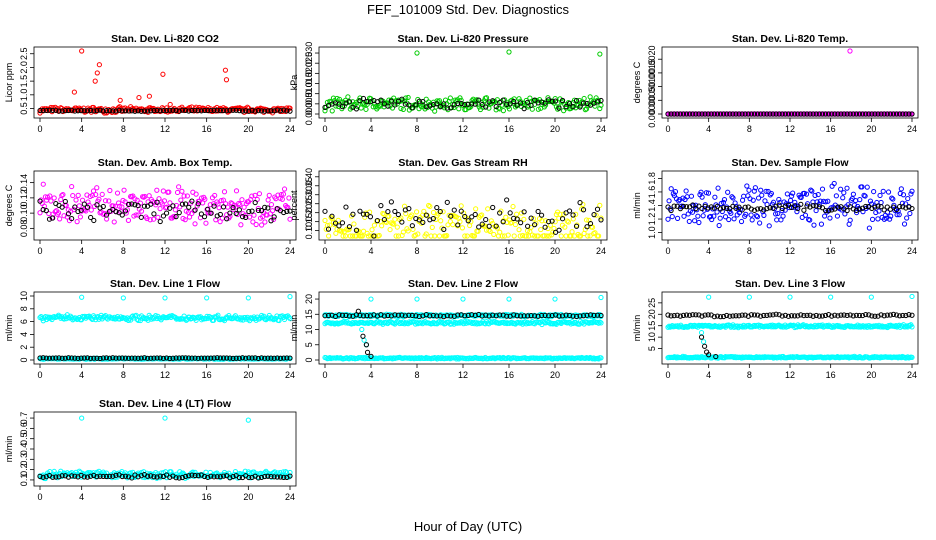 The width and height of the screenshot is (936, 540). I want to click on panel-title: Stan. Dev. Li-820 CO2, so click(165, 39).